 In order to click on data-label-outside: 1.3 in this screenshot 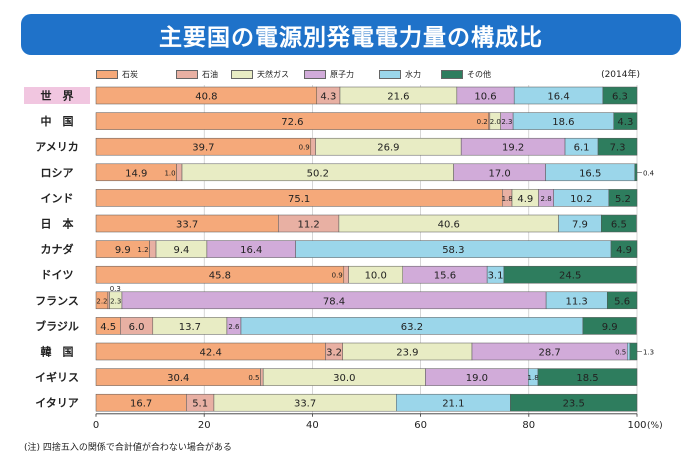, I will do `click(648, 353)`.